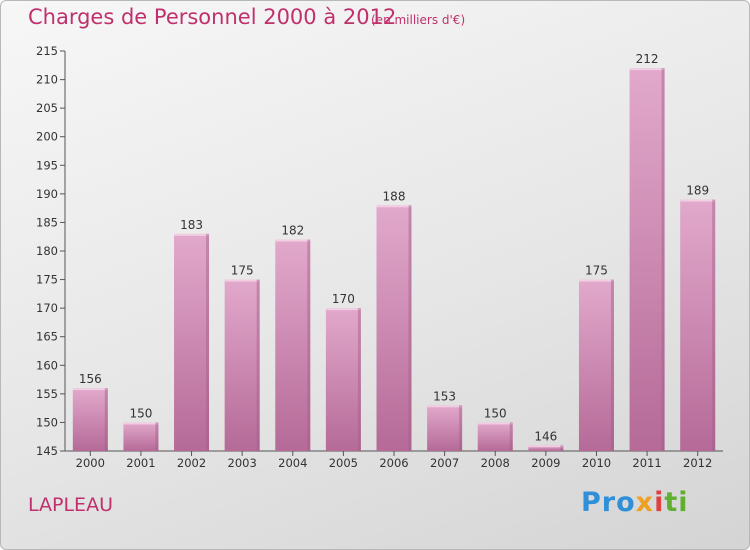 This screenshot has height=550, width=750. What do you see at coordinates (659, 502) in the screenshot?
I see `logo-part-3: i` at bounding box center [659, 502].